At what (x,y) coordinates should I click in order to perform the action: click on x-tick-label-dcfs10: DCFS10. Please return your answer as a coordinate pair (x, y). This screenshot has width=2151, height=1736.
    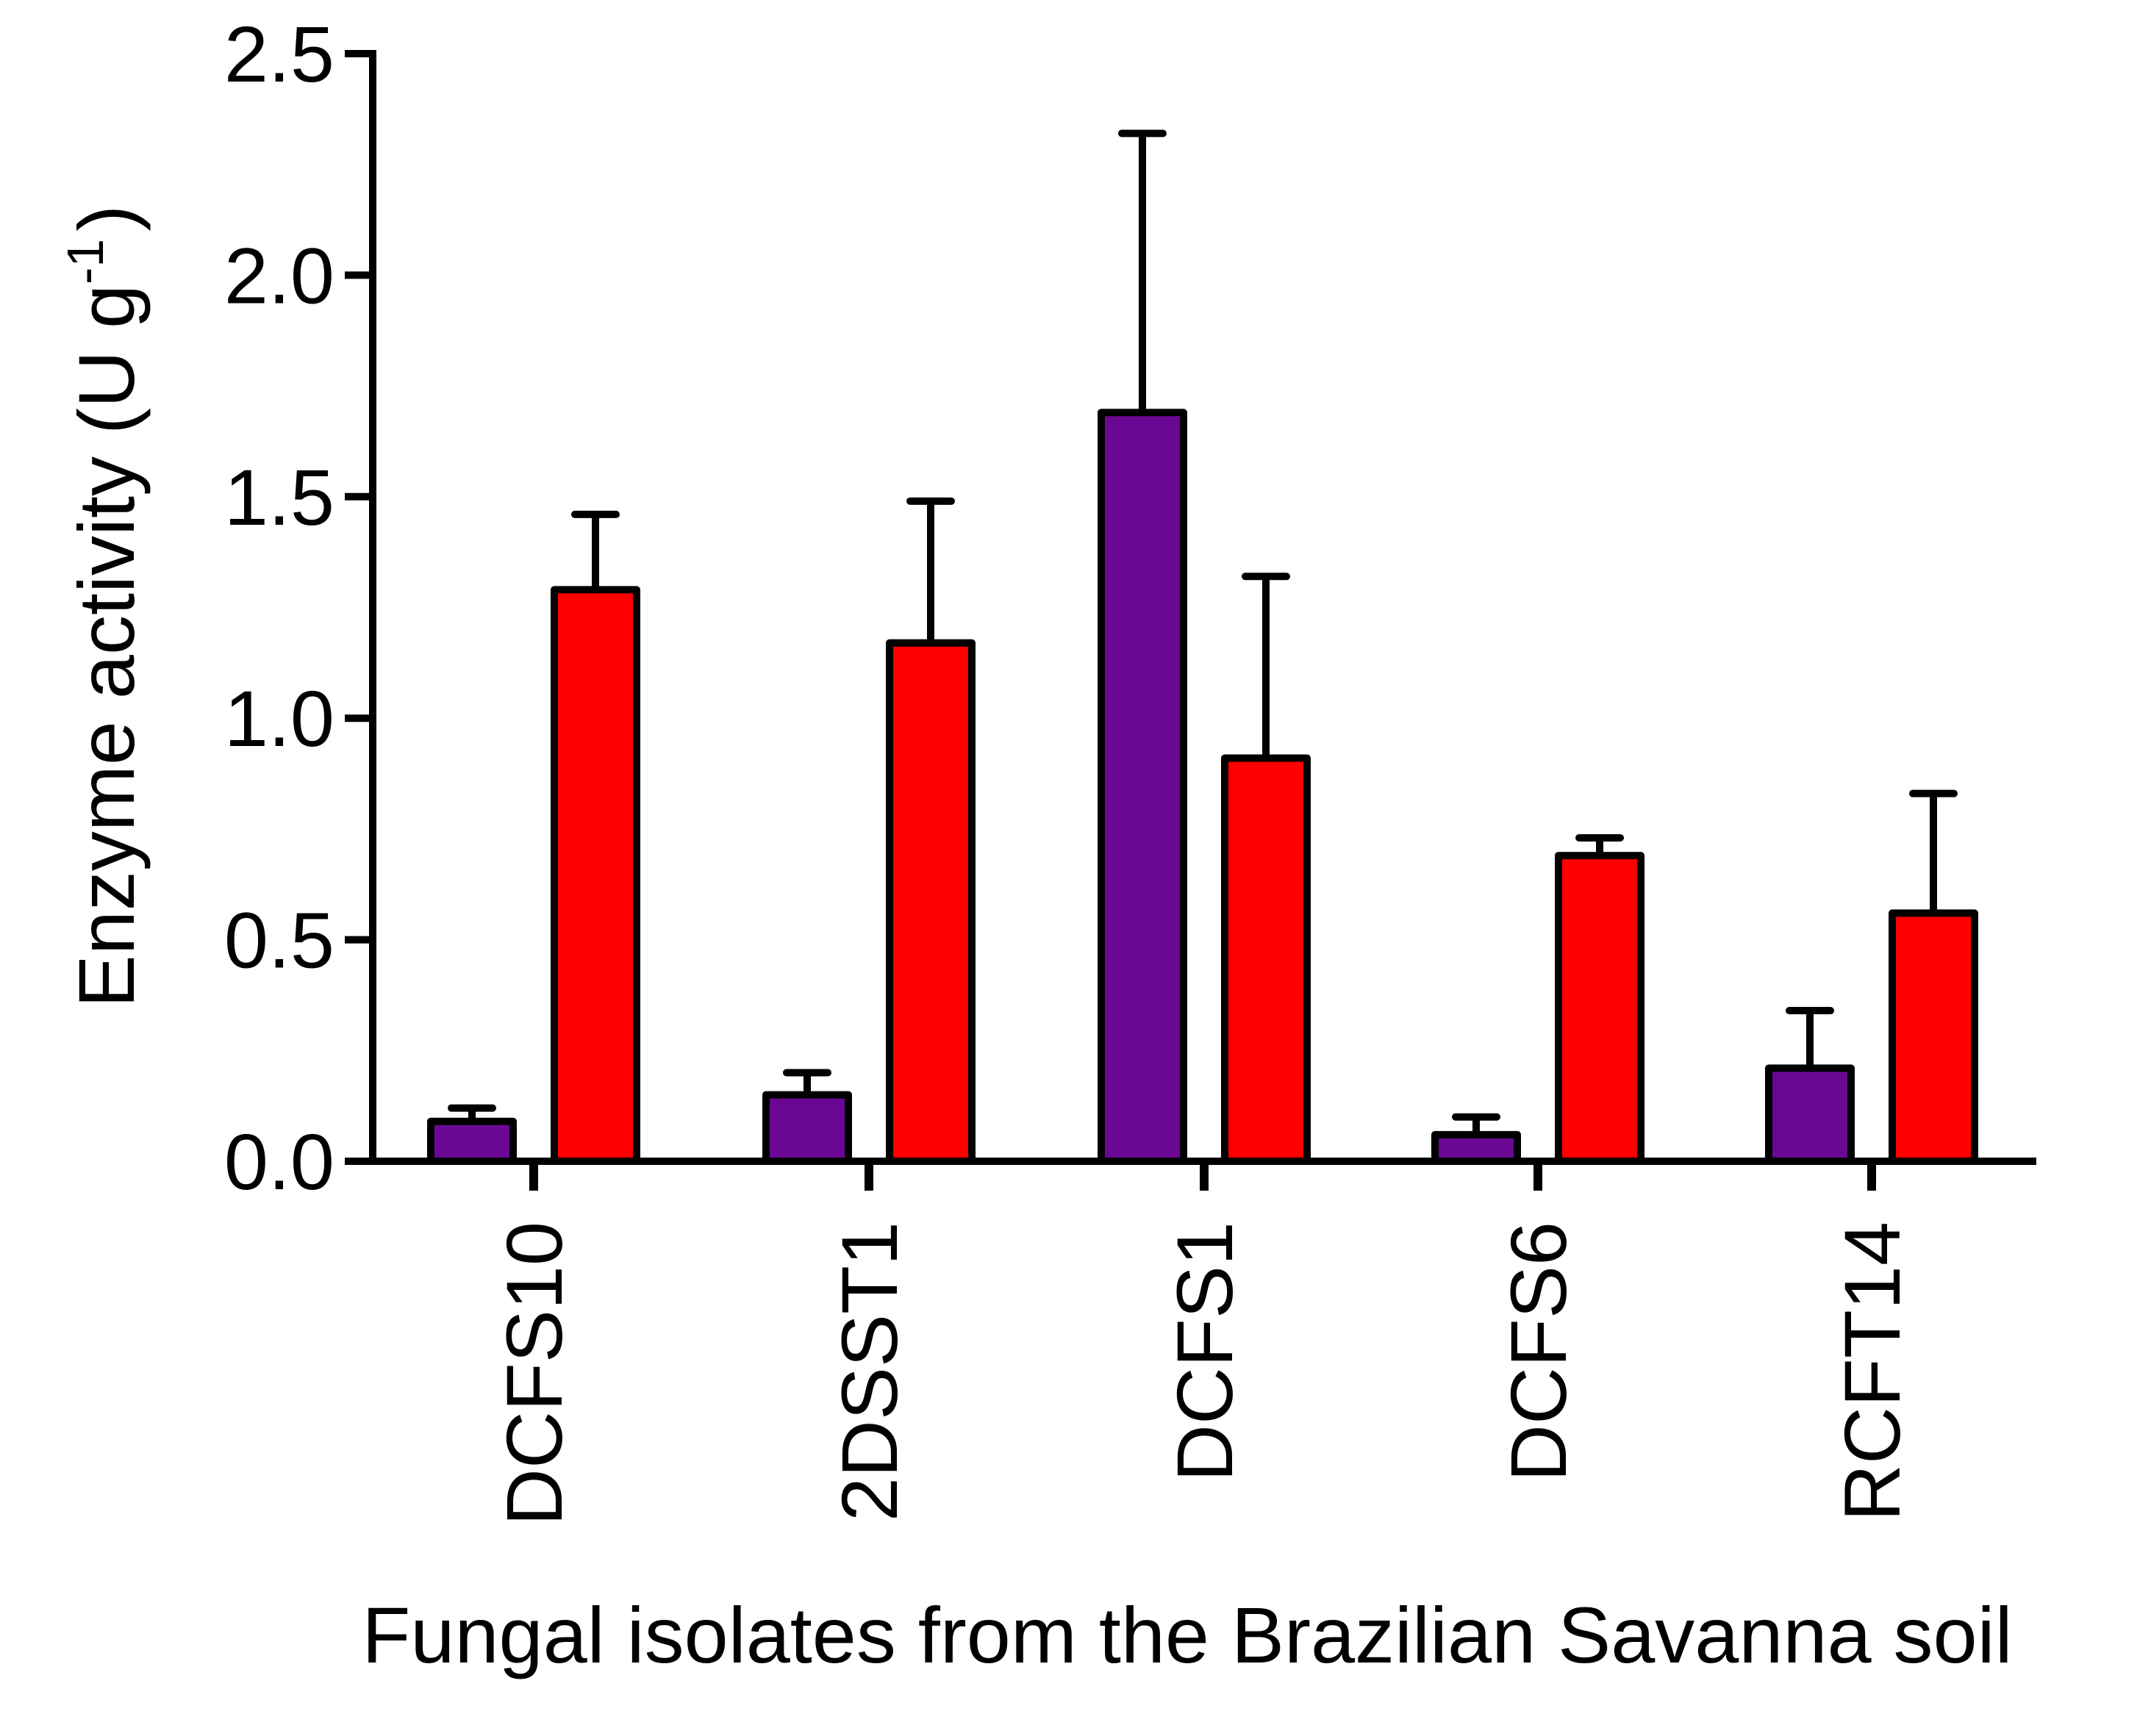
    Looking at the image, I should click on (534, 1374).